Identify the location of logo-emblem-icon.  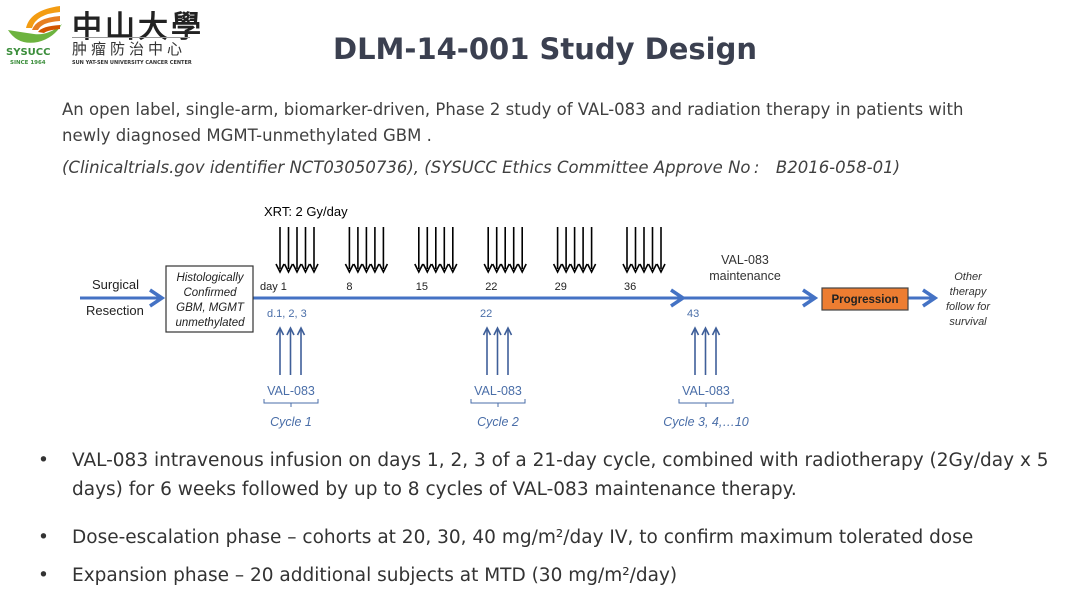
(35, 24).